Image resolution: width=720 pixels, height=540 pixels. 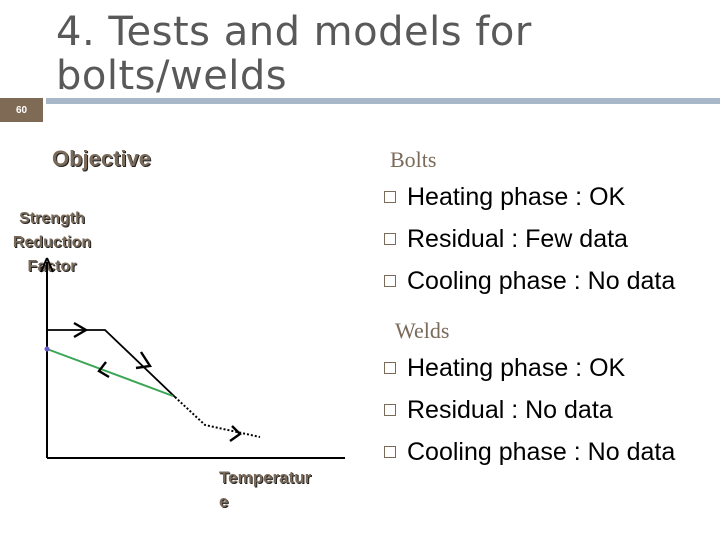 I want to click on bolts-item-heating: Heating phase : OK, so click(x=516, y=196).